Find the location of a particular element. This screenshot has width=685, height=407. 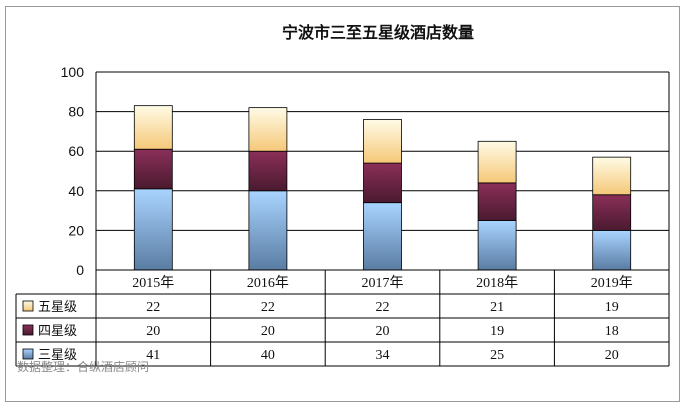

y-tick-label: 100 is located at coordinates (73, 72).